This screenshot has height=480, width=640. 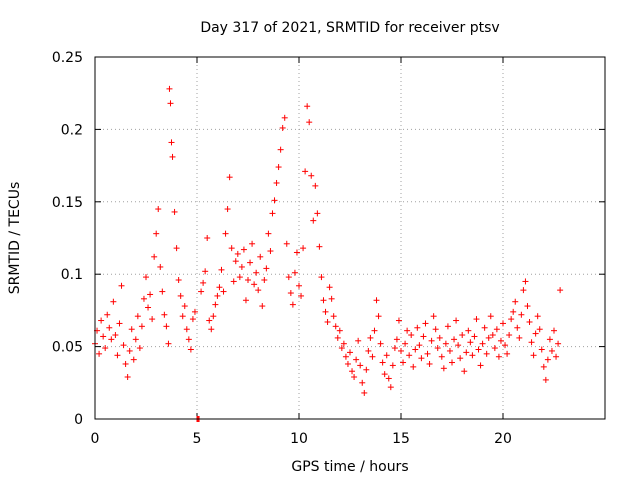 I want to click on x-tick-label: 20, so click(x=503, y=439).